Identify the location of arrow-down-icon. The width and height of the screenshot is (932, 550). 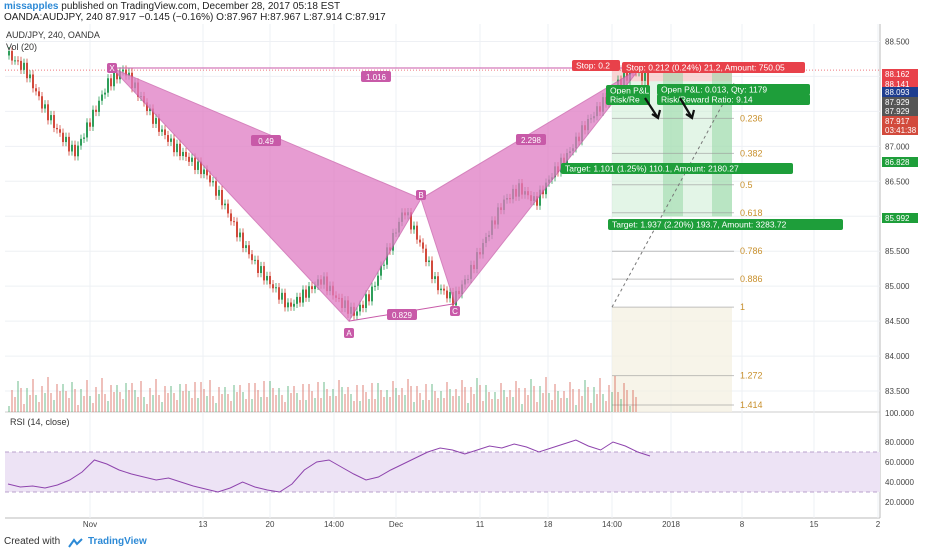
(687, 108).